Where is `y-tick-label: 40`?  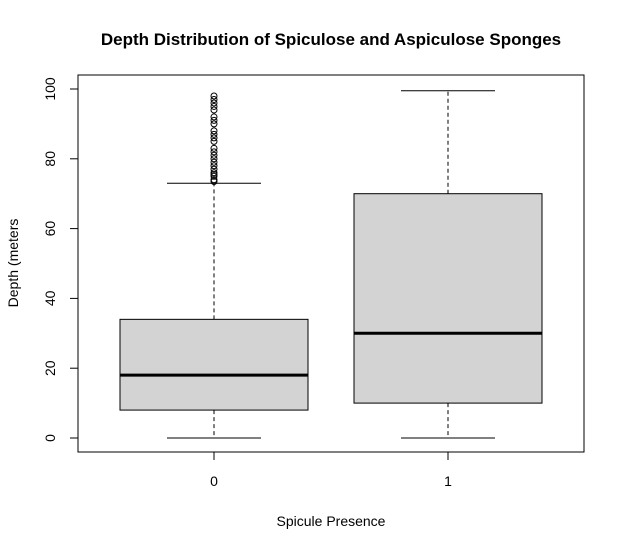 y-tick-label: 40 is located at coordinates (50, 298).